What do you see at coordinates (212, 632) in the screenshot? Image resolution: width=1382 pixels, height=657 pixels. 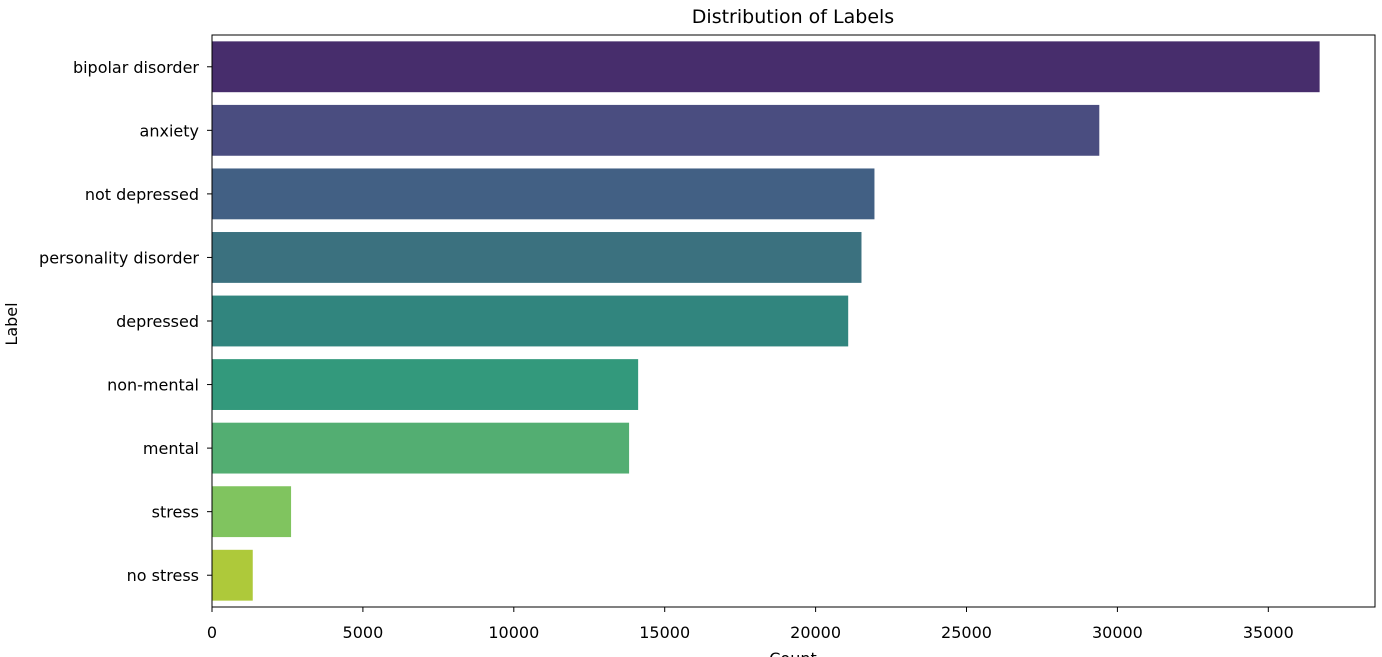 I see `x-tick-label: 0` at bounding box center [212, 632].